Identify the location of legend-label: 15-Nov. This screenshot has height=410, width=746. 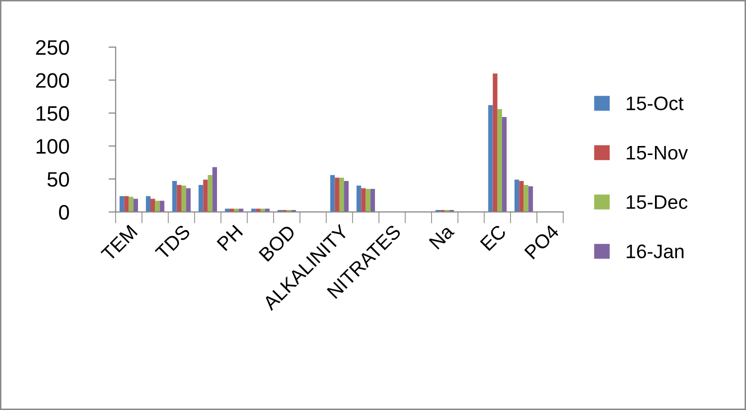
(657, 153).